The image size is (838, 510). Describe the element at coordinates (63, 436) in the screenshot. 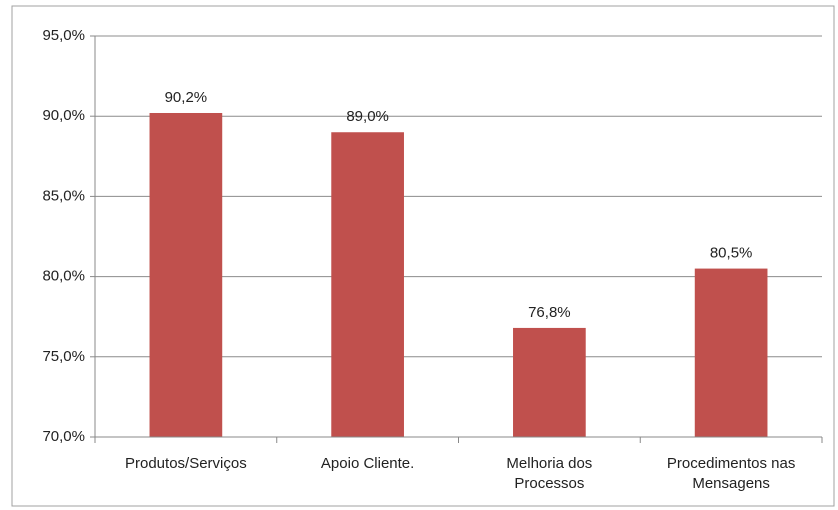

I see `y-tick-label: 70,0%` at that location.